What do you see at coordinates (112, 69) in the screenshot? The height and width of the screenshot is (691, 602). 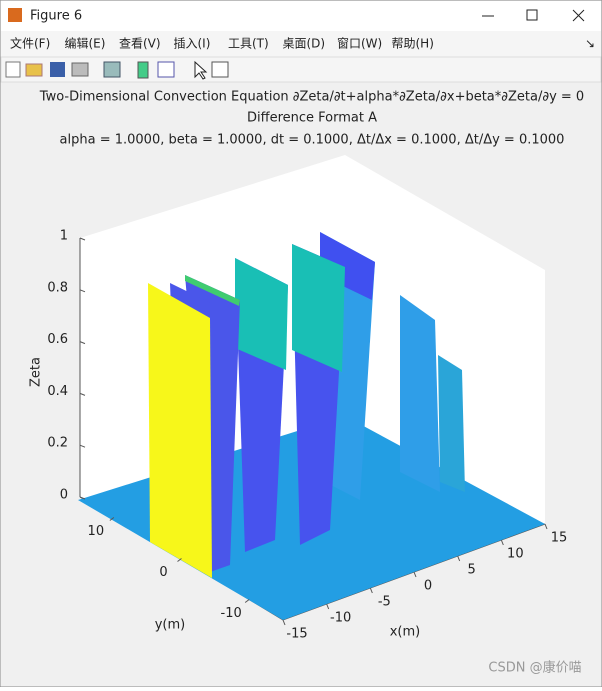 I see `link-icon` at bounding box center [112, 69].